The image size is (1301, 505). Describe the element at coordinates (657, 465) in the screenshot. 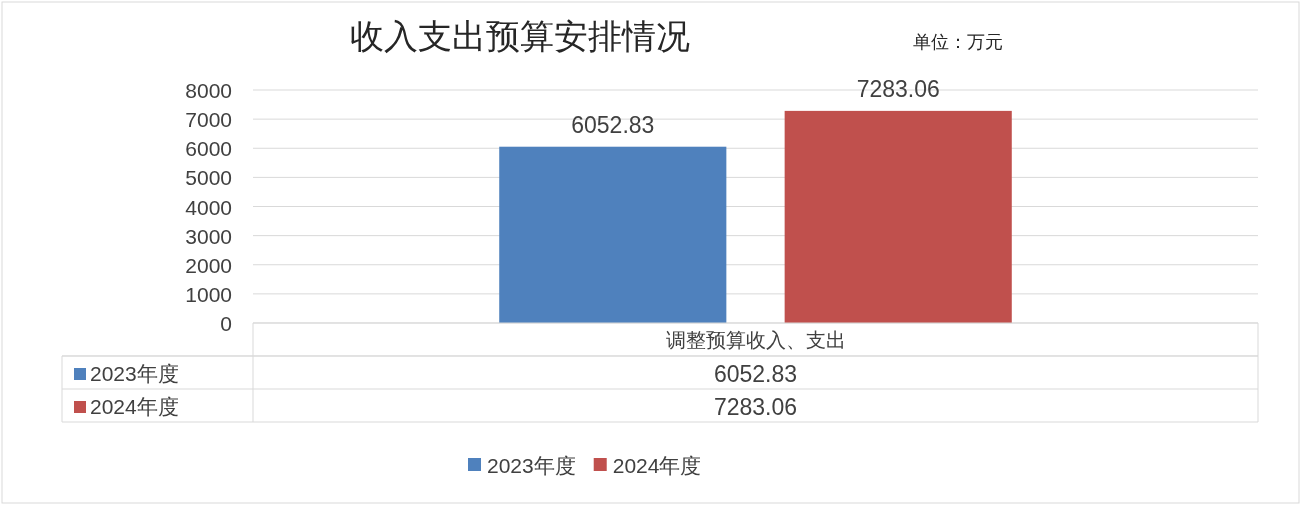

I see `legend-label: 2024年度` at that location.